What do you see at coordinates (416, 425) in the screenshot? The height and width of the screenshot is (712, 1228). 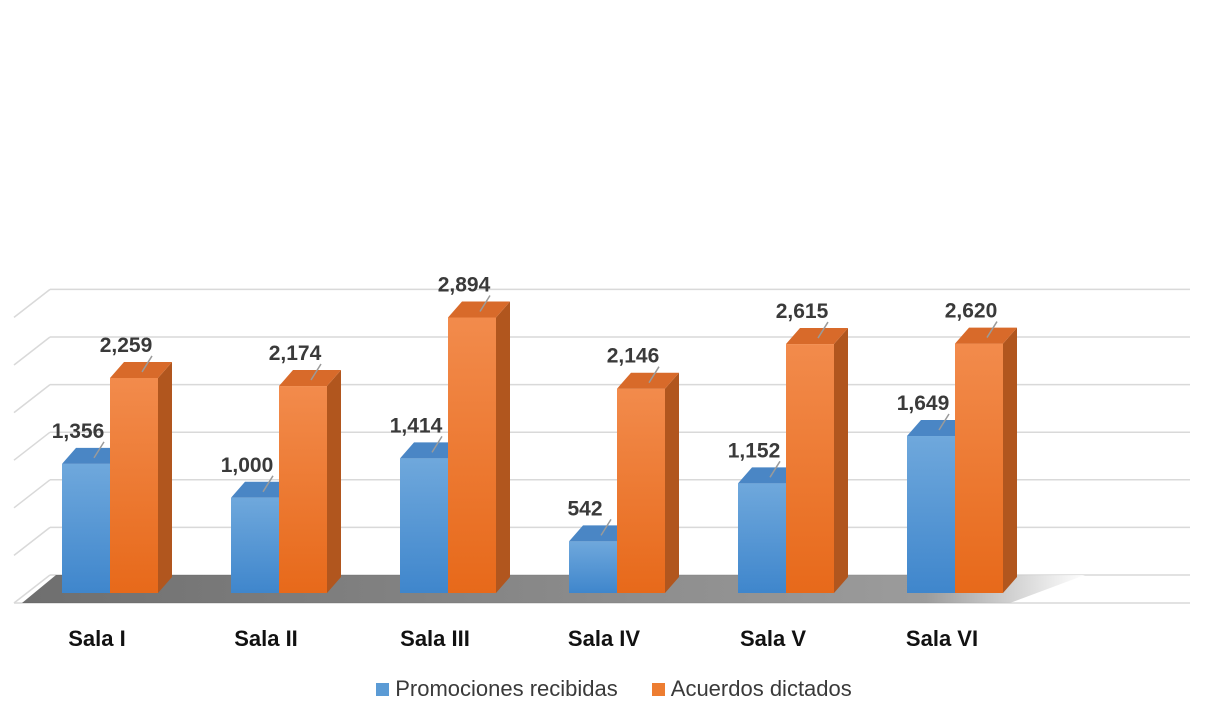 I see `data-label: 1,414` at bounding box center [416, 425].